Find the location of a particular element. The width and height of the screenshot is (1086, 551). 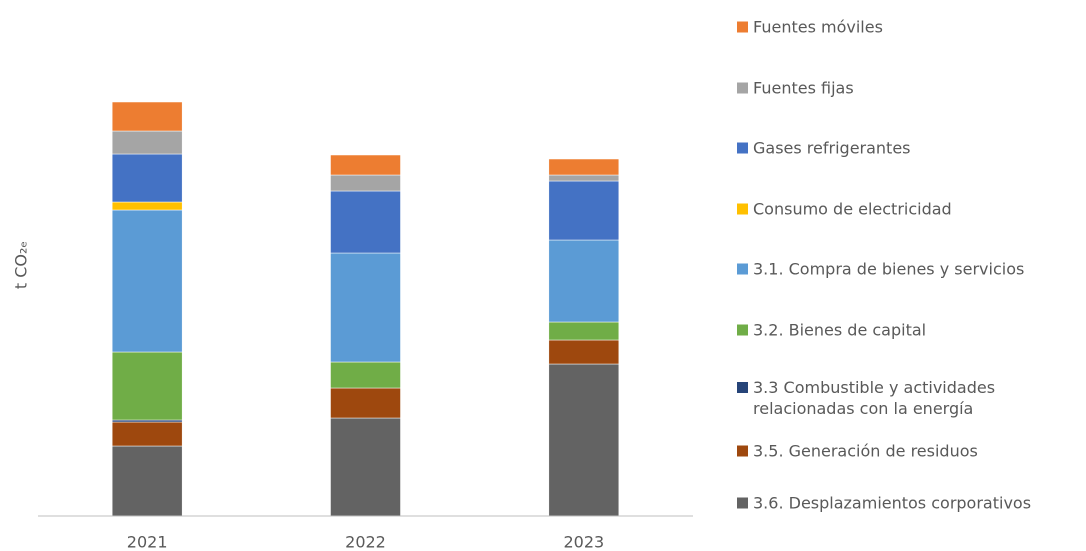

x-tick-label: 2021 is located at coordinates (147, 542).